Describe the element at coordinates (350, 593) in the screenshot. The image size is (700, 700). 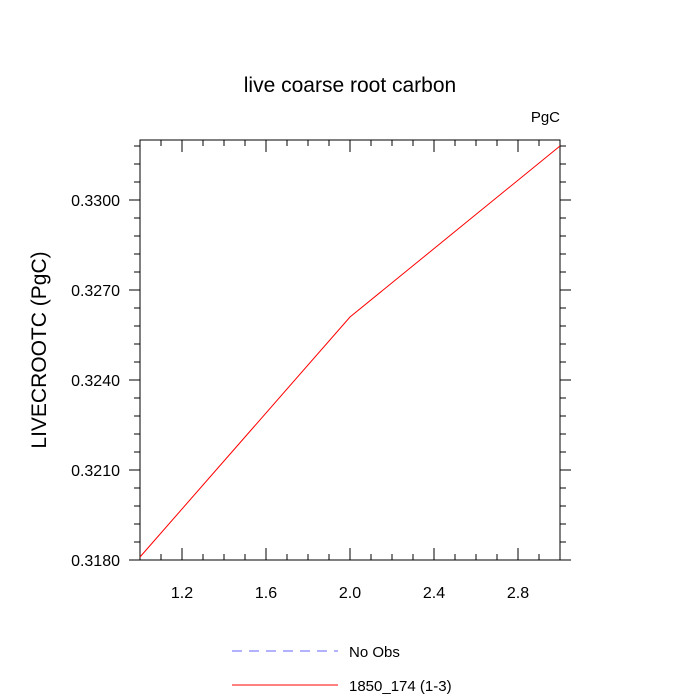
I see `x-tick-label: 2.0` at that location.